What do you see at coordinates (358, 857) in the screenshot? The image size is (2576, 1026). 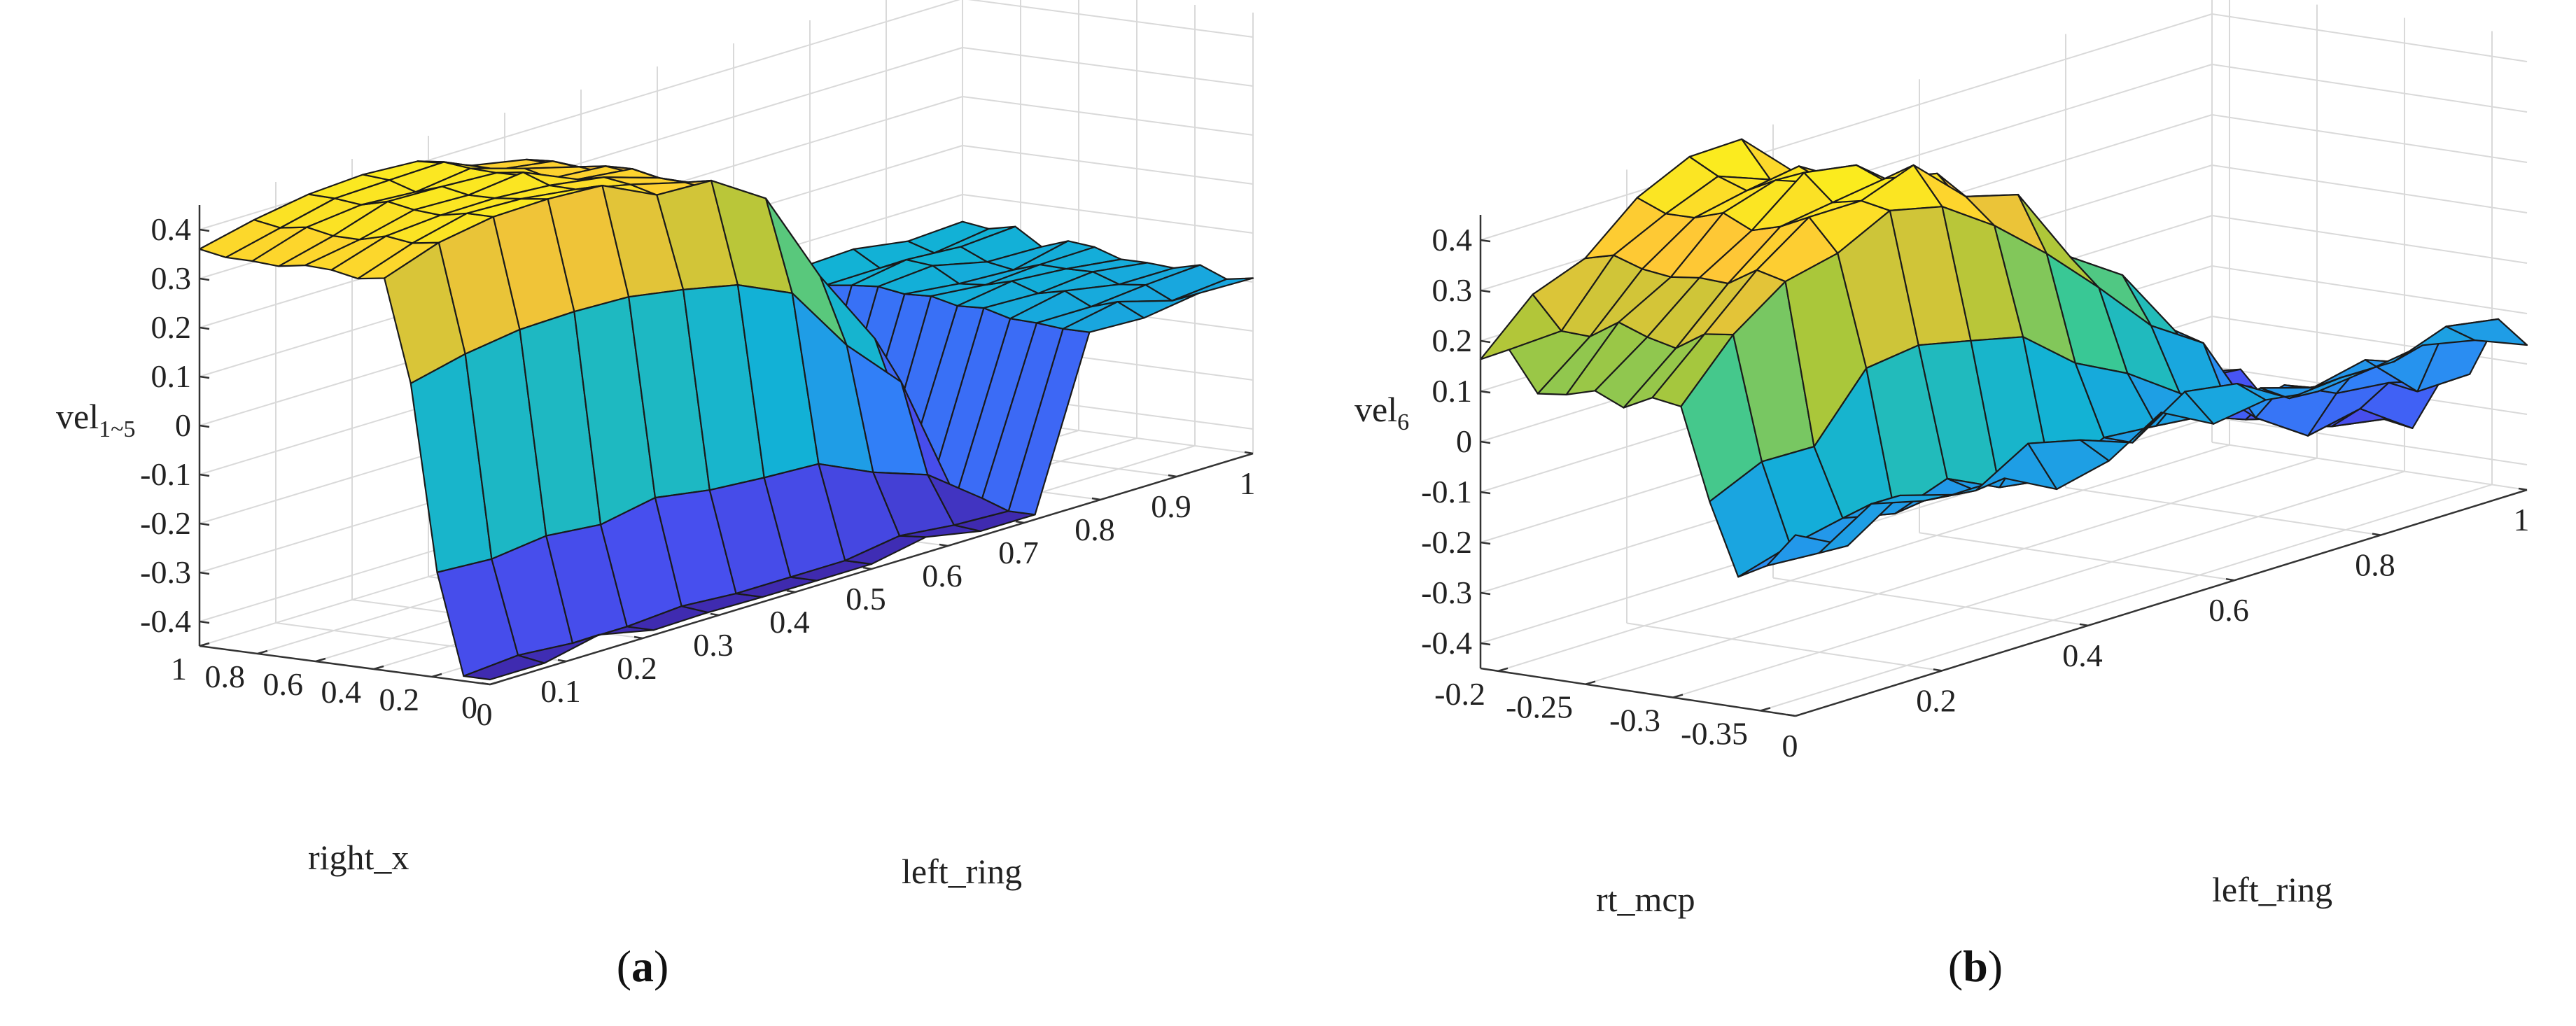 I see `y-axis-label-a: right_x` at bounding box center [358, 857].